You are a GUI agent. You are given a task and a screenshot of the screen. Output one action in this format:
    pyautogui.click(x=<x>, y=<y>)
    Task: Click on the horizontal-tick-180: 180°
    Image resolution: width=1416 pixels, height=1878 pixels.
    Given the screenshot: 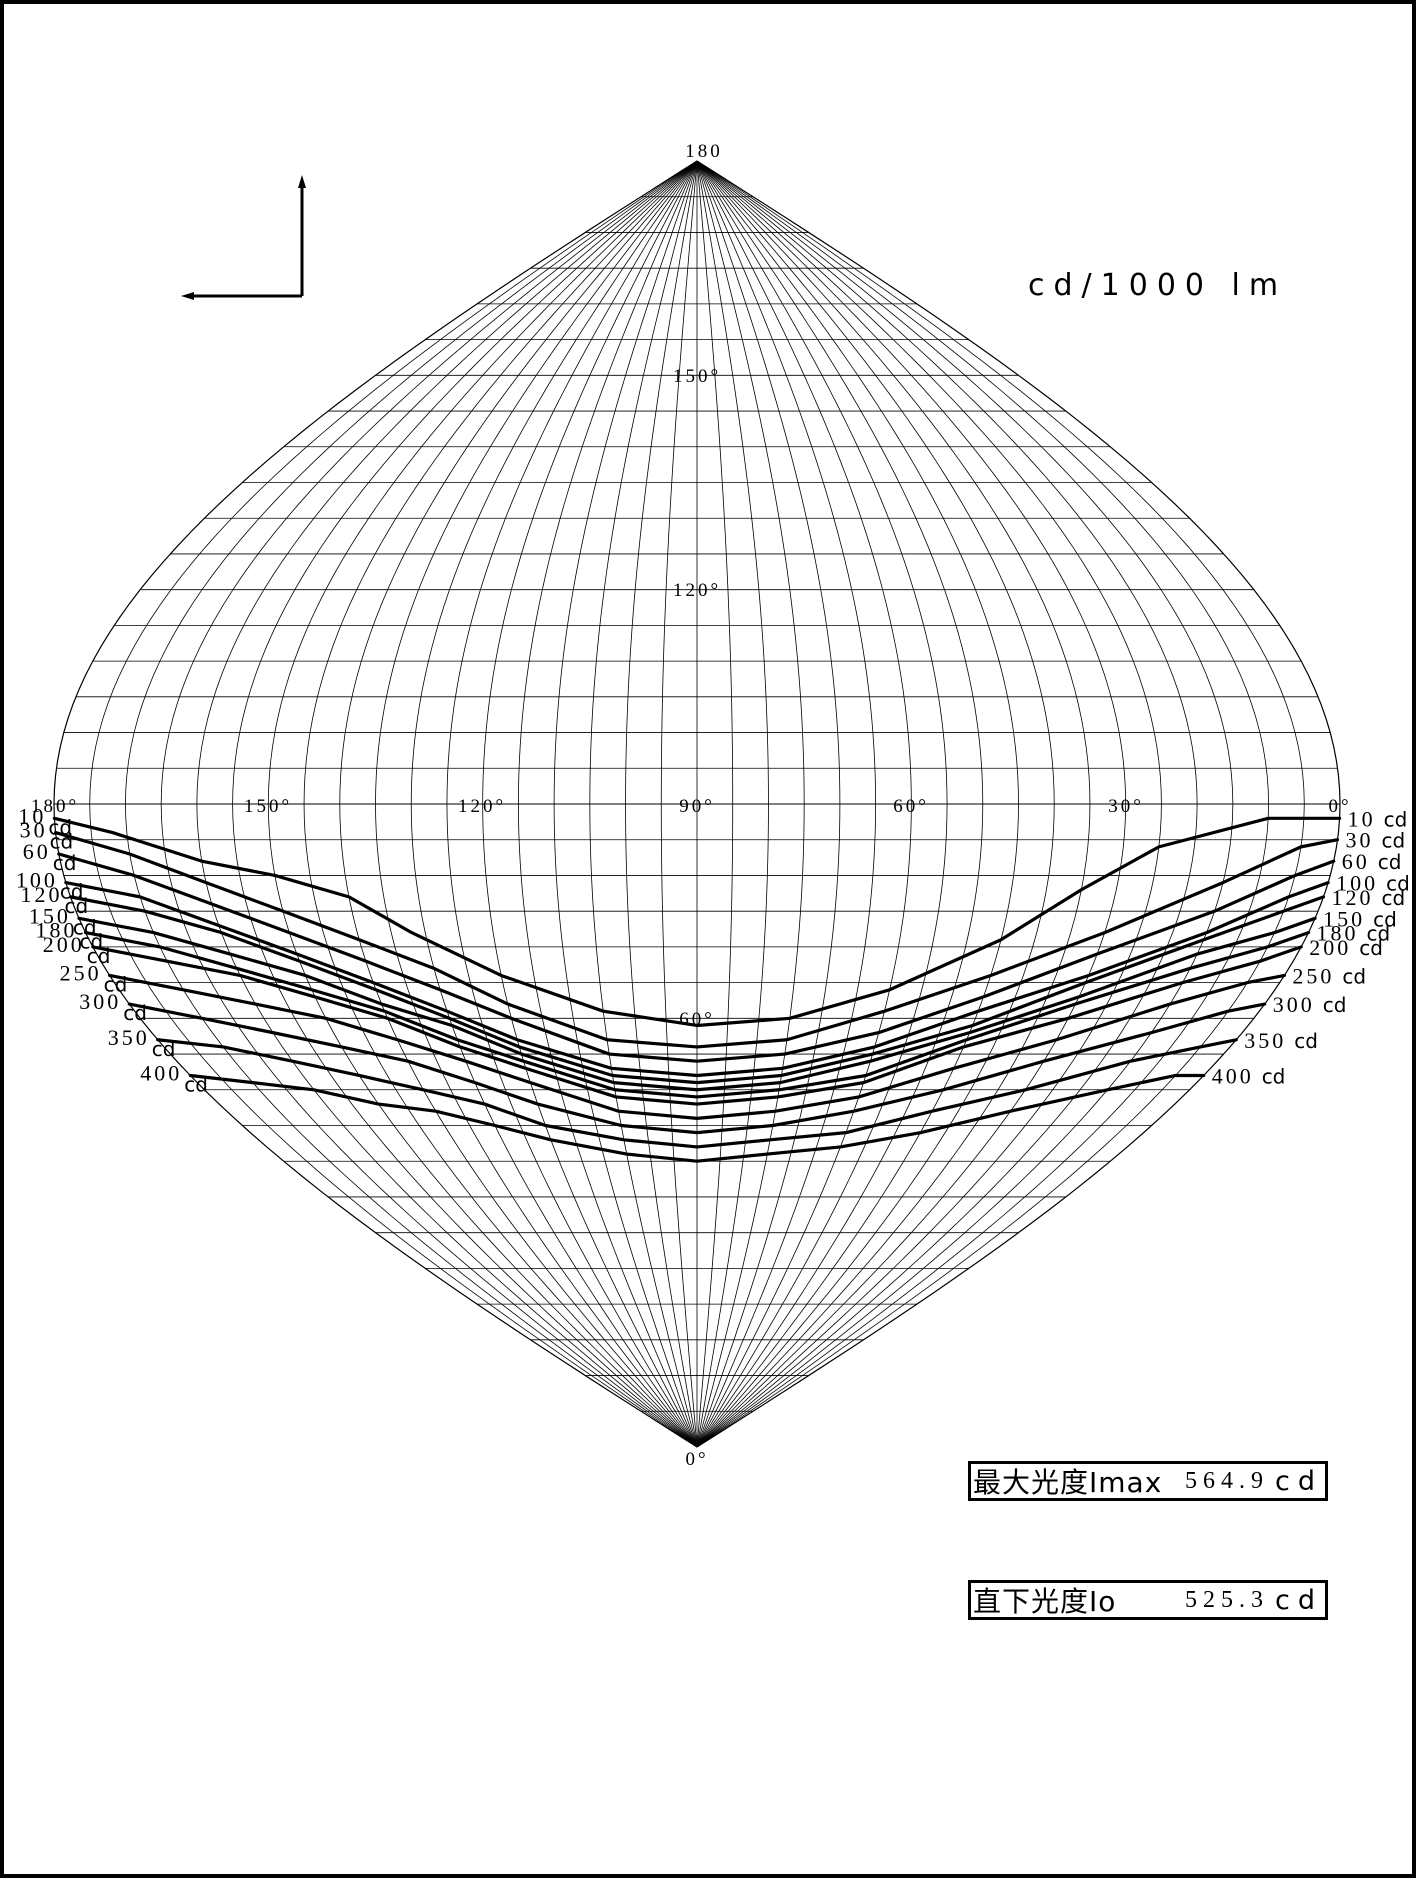 What is the action you would take?
    pyautogui.click(x=55, y=806)
    